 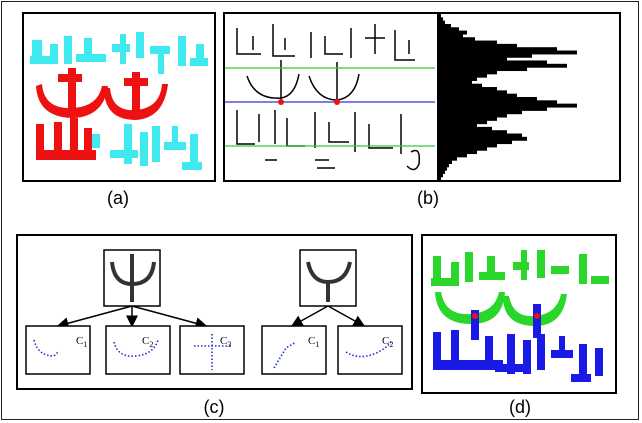 I want to click on panel-a-colored-text, so click(x=119, y=101).